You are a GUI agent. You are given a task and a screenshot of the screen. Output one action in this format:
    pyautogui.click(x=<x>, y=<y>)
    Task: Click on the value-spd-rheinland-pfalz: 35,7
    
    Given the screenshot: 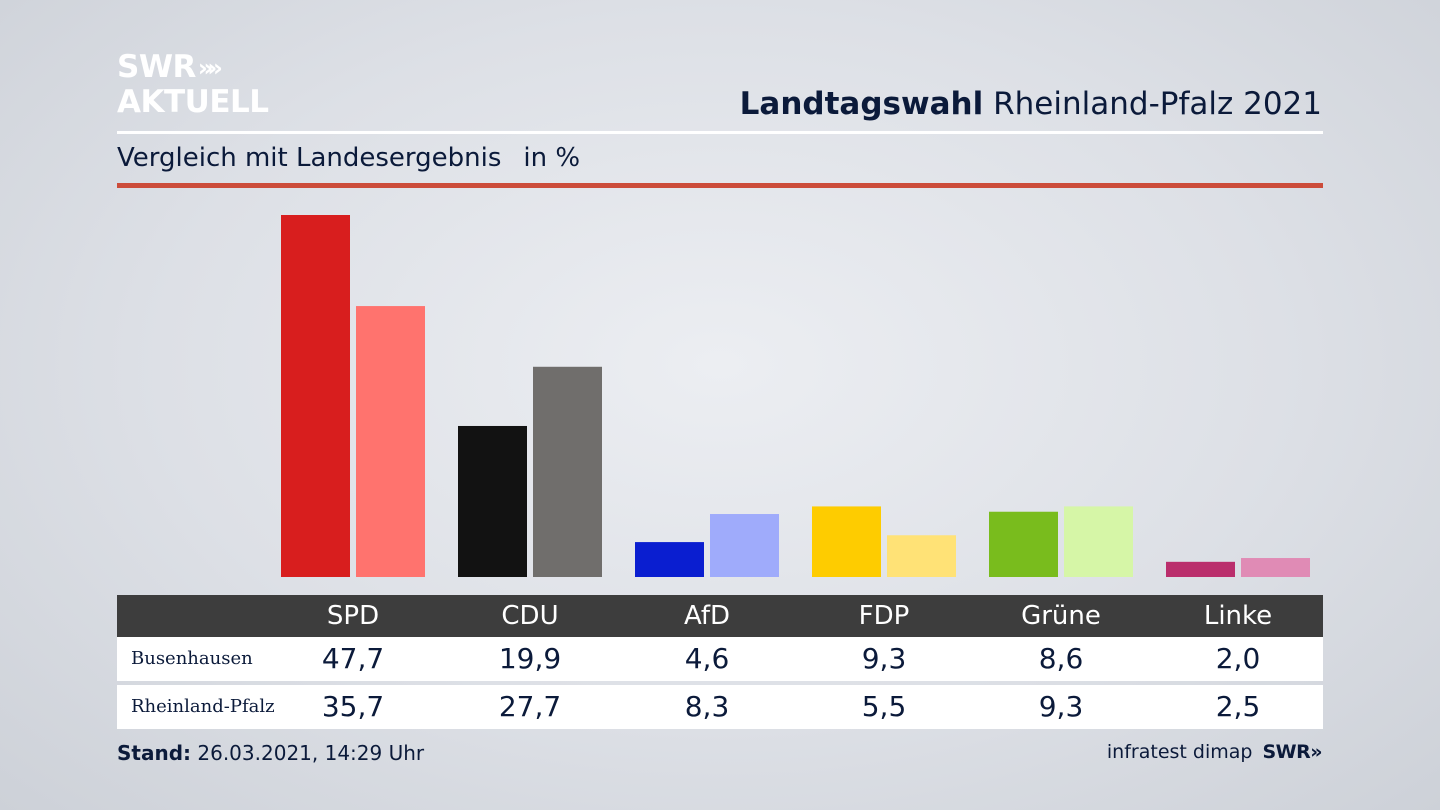 What is the action you would take?
    pyautogui.click(x=353, y=706)
    